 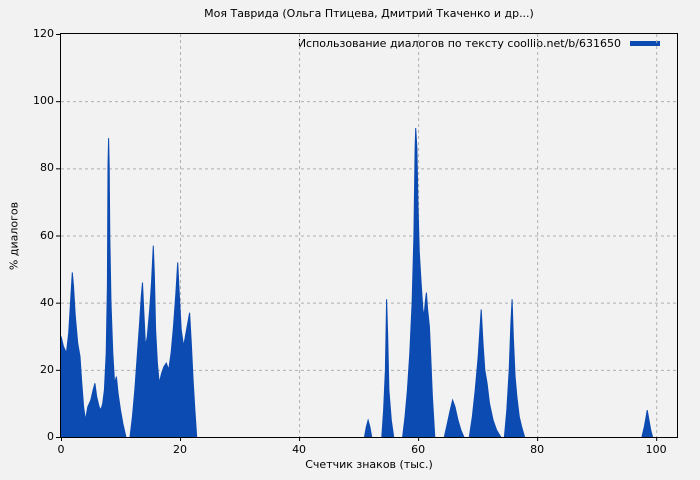 What do you see at coordinates (645, 43) in the screenshot?
I see `legend-line-sample` at bounding box center [645, 43].